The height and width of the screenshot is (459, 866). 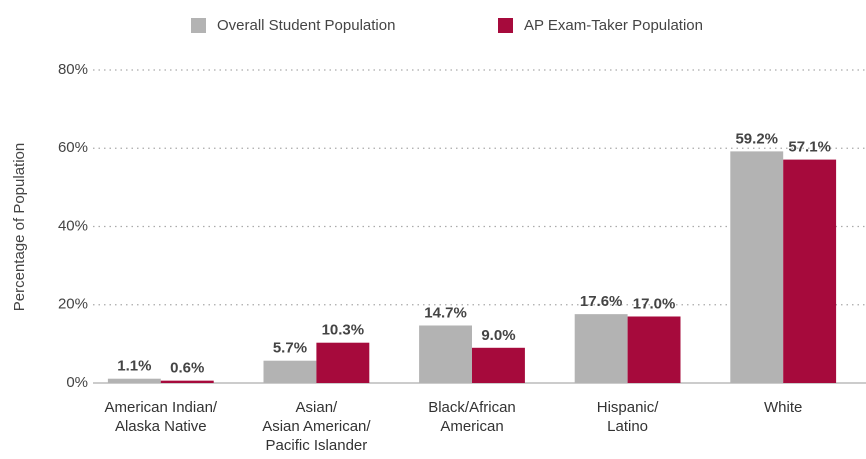 I want to click on y-tick-label: 80%, so click(x=73, y=69).